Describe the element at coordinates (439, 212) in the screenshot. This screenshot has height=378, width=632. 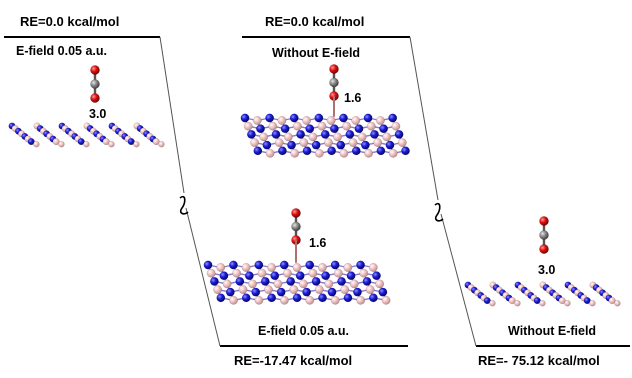
I see `axis-break-right` at that location.